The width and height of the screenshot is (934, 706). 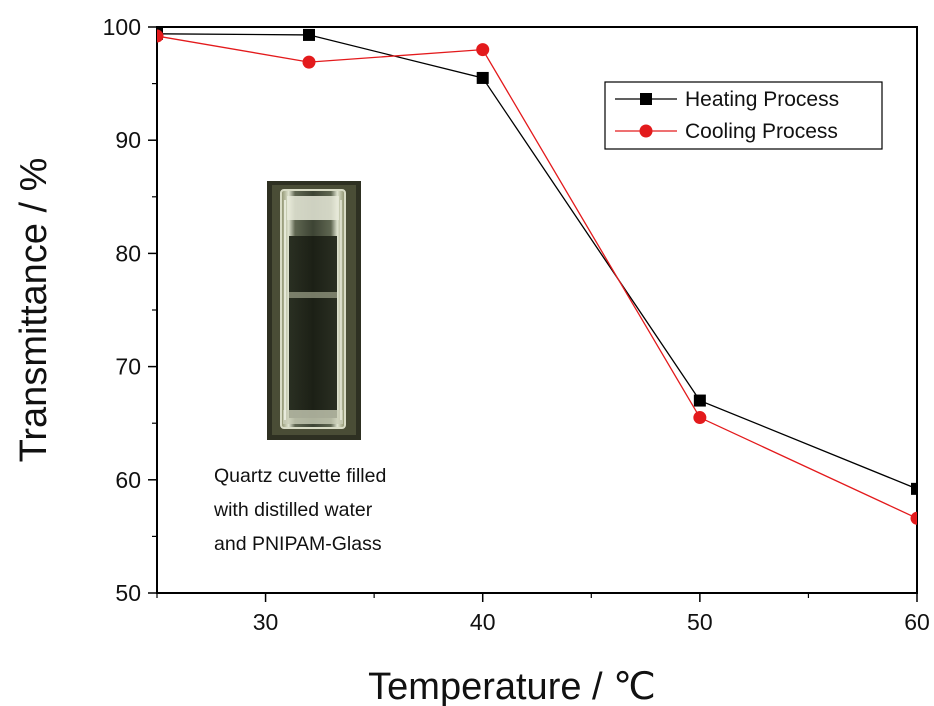 What do you see at coordinates (122, 27) in the screenshot?
I see `y-tick-label: 100` at bounding box center [122, 27].